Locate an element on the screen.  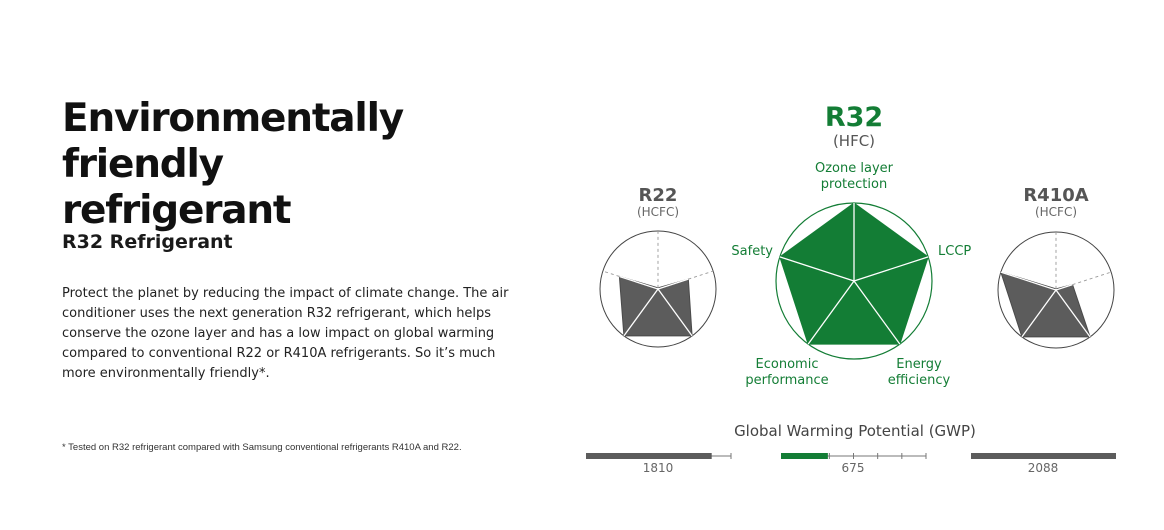
radar-r410a: R410A(HCFC) is located at coordinates (1056, 267).